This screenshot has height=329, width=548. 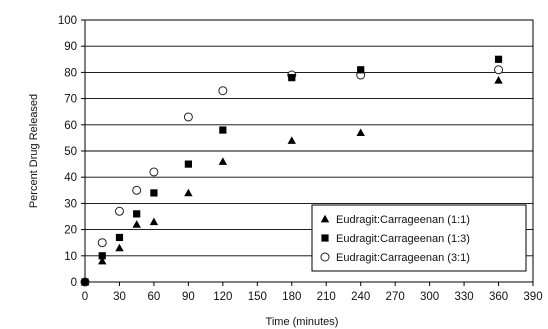 I want to click on x-tick-label: 270, so click(x=395, y=297).